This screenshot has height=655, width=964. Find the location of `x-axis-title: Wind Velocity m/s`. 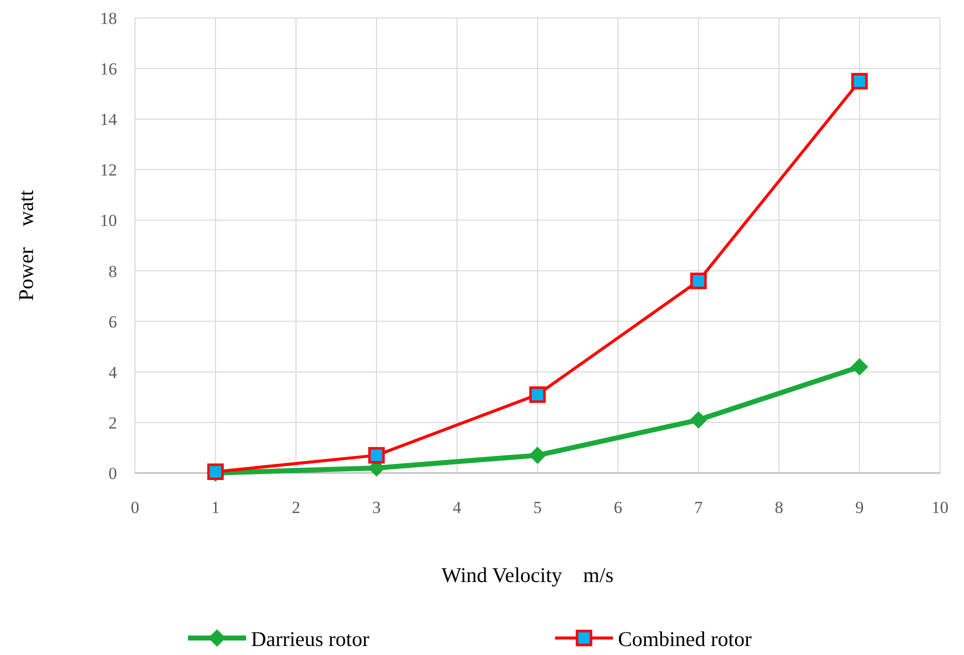

x-axis-title: Wind Velocity m/s is located at coordinates (527, 575).